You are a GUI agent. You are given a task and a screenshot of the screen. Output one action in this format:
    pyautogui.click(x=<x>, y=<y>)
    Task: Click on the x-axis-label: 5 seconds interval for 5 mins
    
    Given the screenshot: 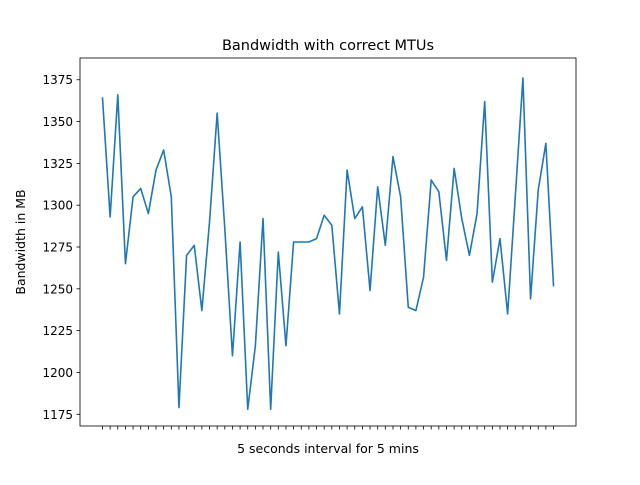 What is the action you would take?
    pyautogui.click(x=328, y=448)
    